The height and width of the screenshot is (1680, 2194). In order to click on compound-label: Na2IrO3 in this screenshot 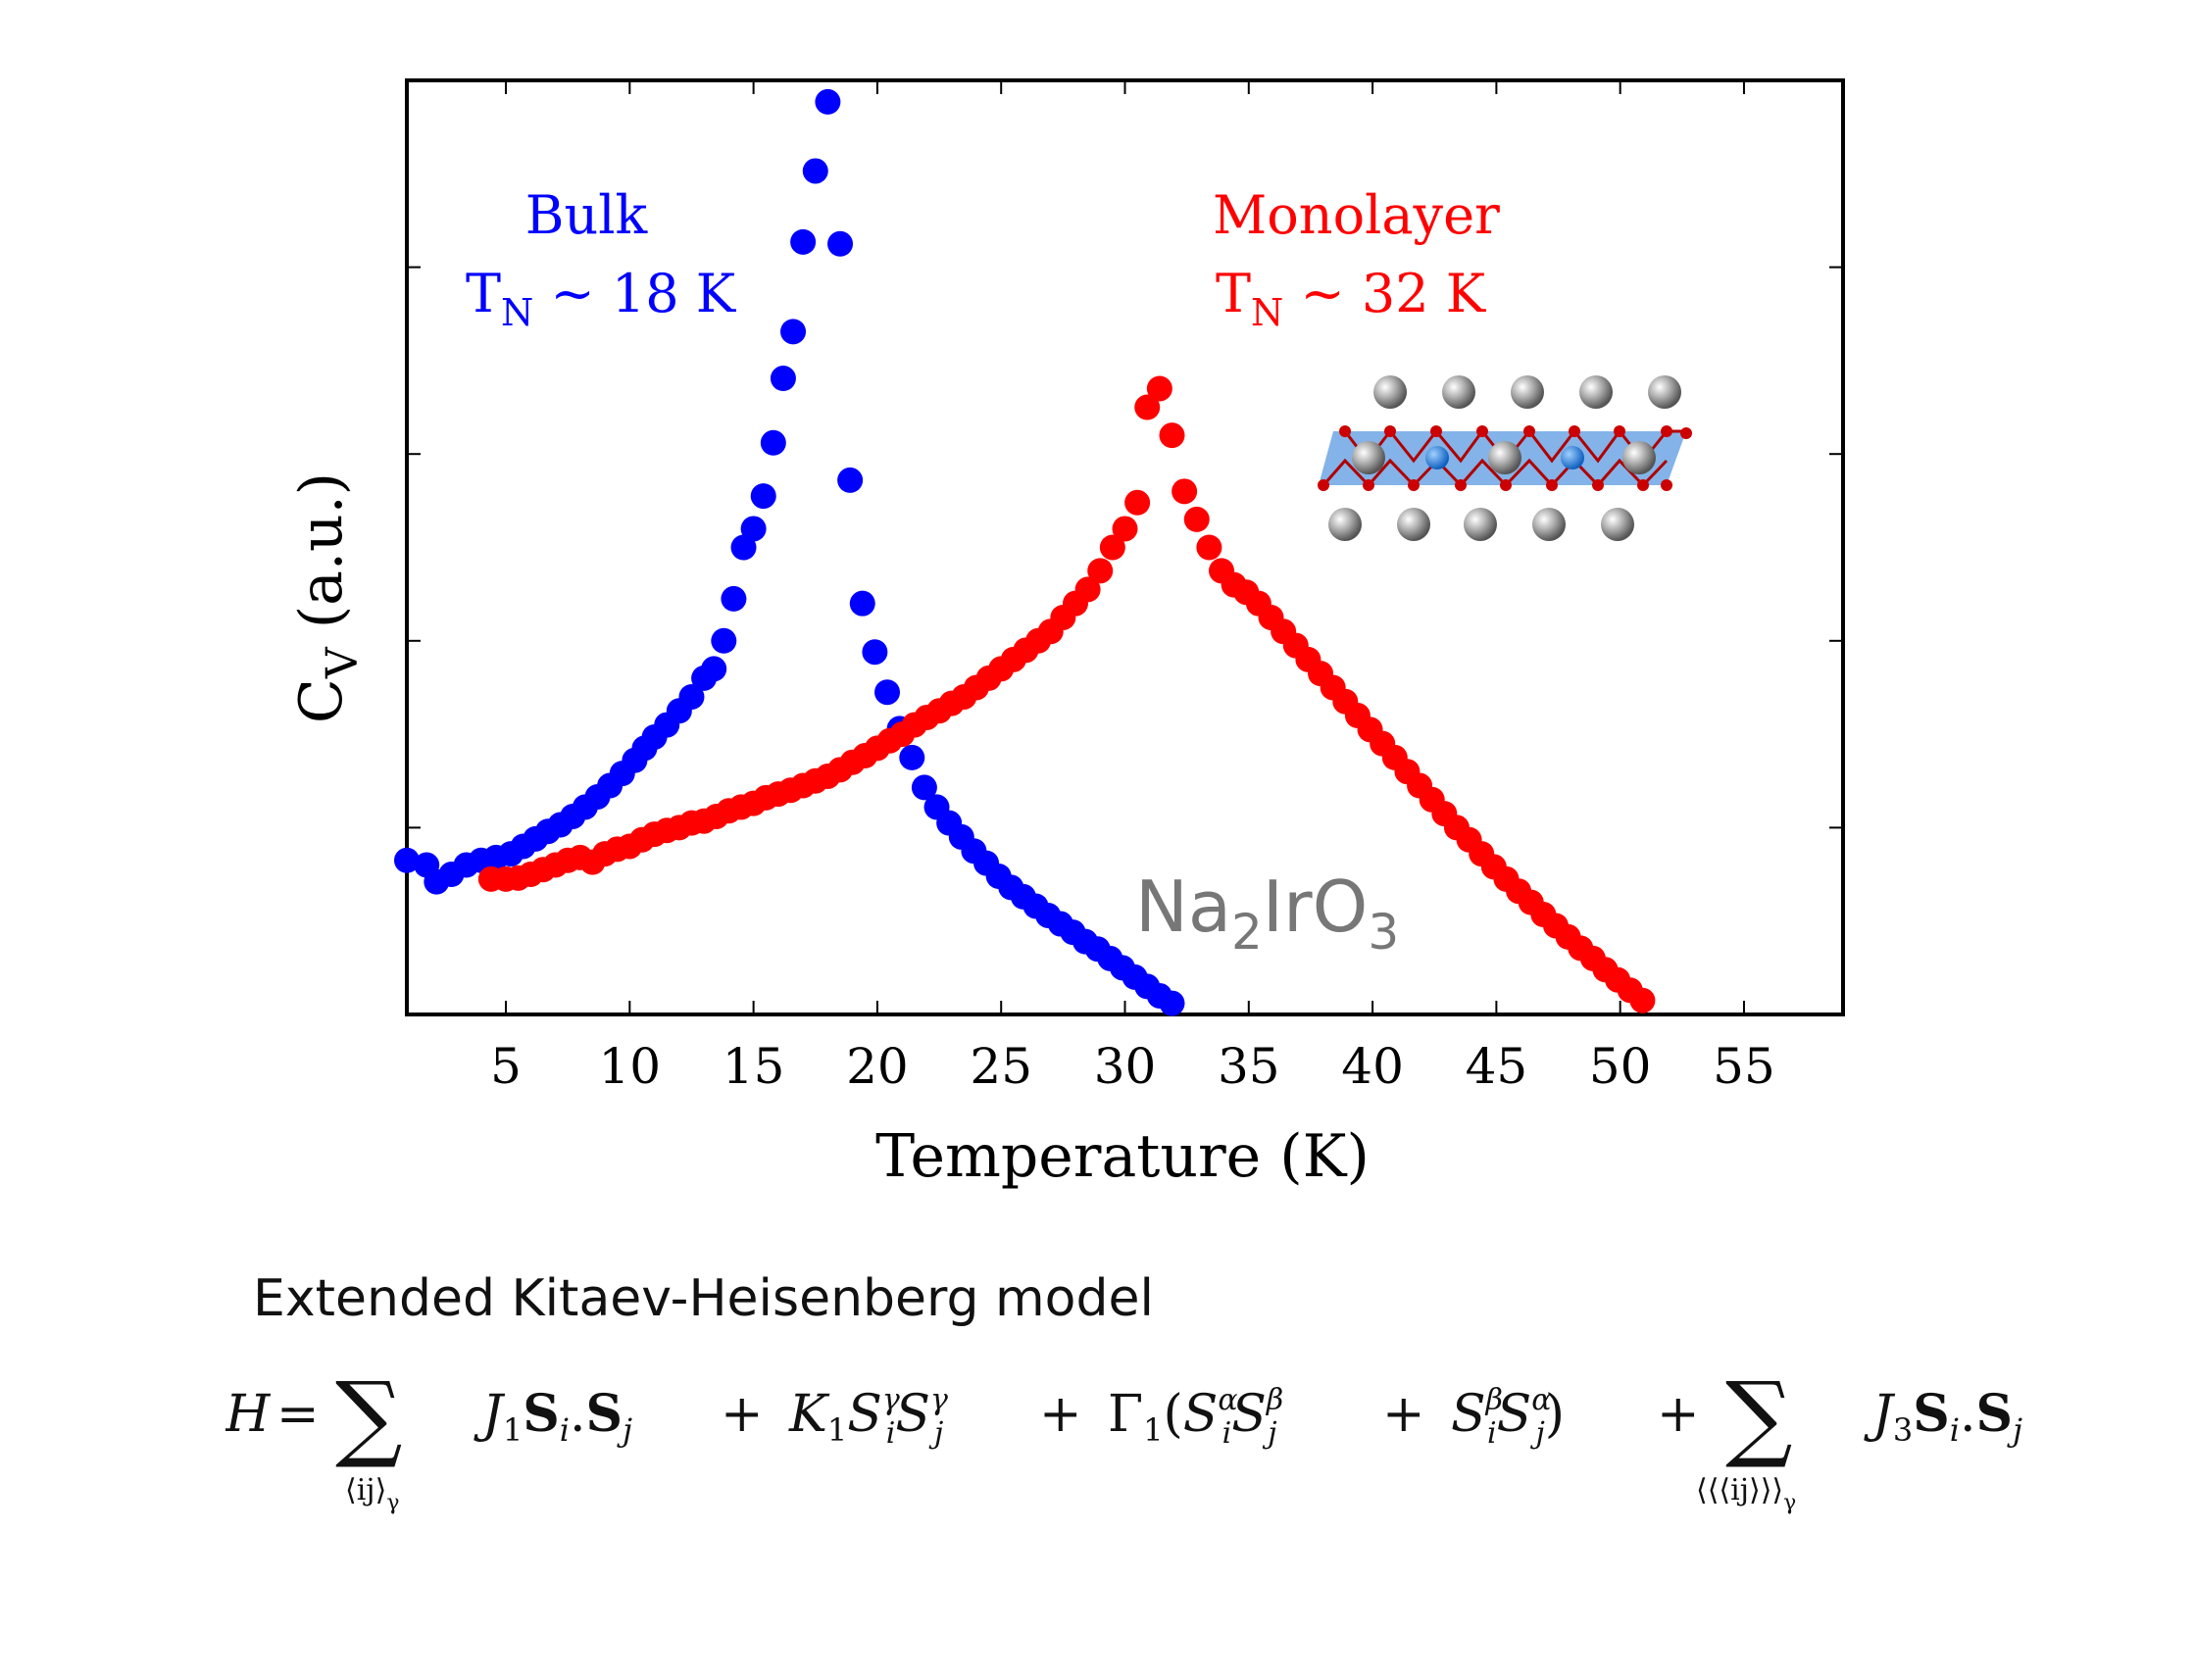, I will do `click(1267, 913)`.